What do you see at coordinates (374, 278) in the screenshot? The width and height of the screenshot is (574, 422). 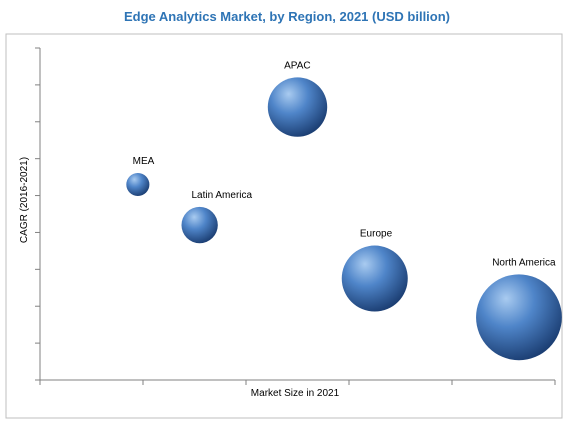 I see `bubble-europe` at bounding box center [374, 278].